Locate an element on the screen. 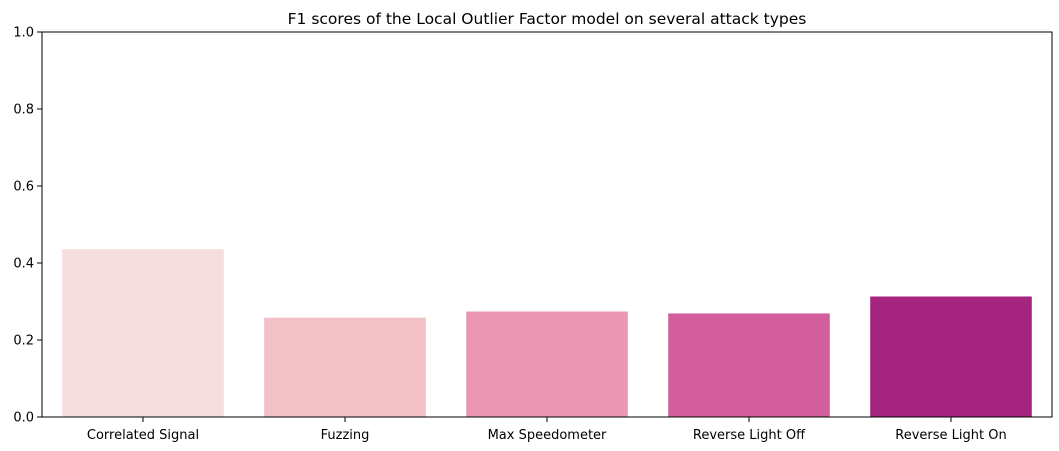 Image resolution: width=1059 pixels, height=451 pixels. x-tick-label: Correlated Signal is located at coordinates (143, 435).